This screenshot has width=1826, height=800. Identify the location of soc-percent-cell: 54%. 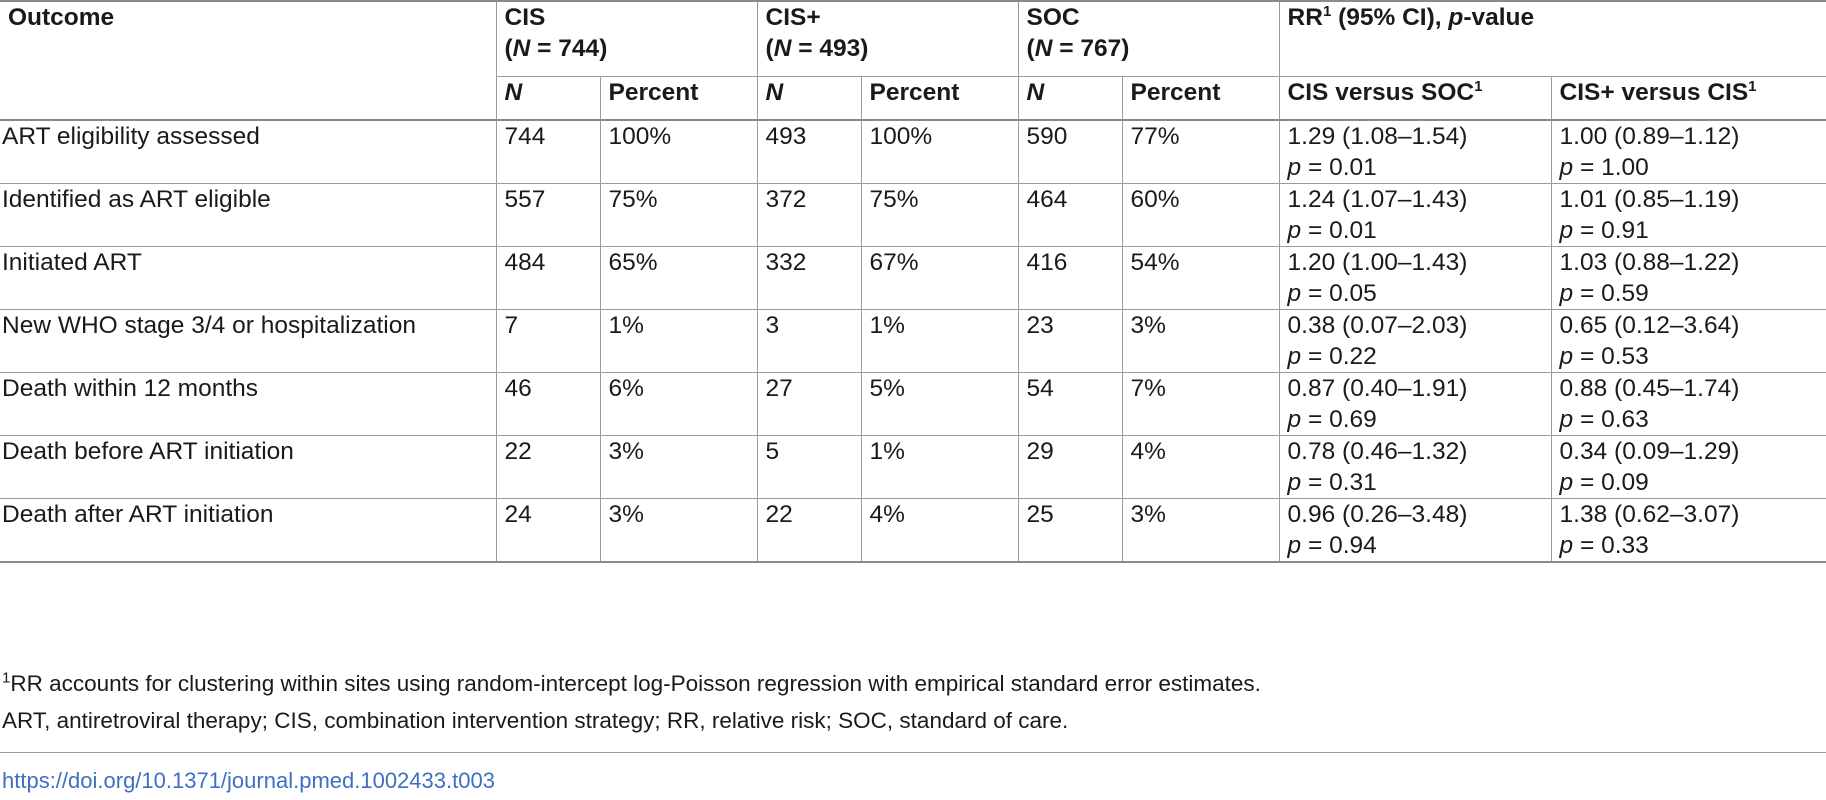
(1201, 278).